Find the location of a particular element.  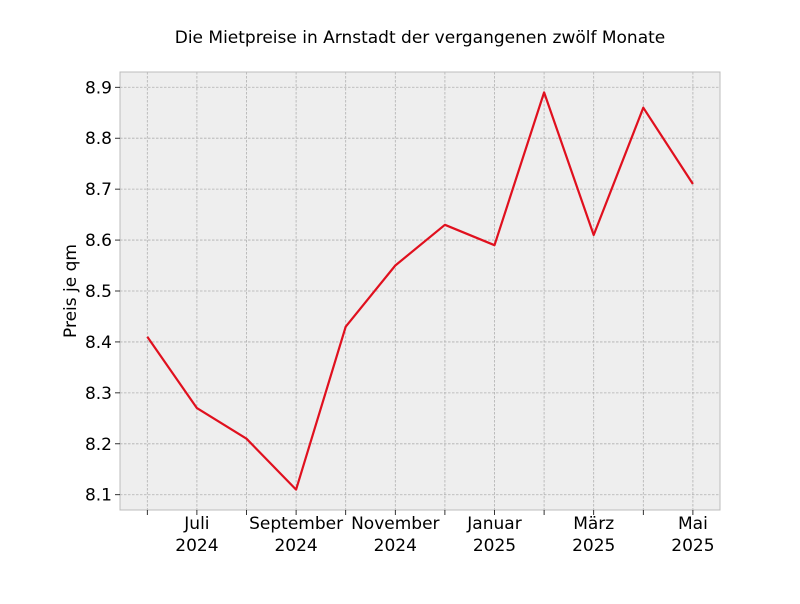

x-tick-label: Juli is located at coordinates (196, 524).